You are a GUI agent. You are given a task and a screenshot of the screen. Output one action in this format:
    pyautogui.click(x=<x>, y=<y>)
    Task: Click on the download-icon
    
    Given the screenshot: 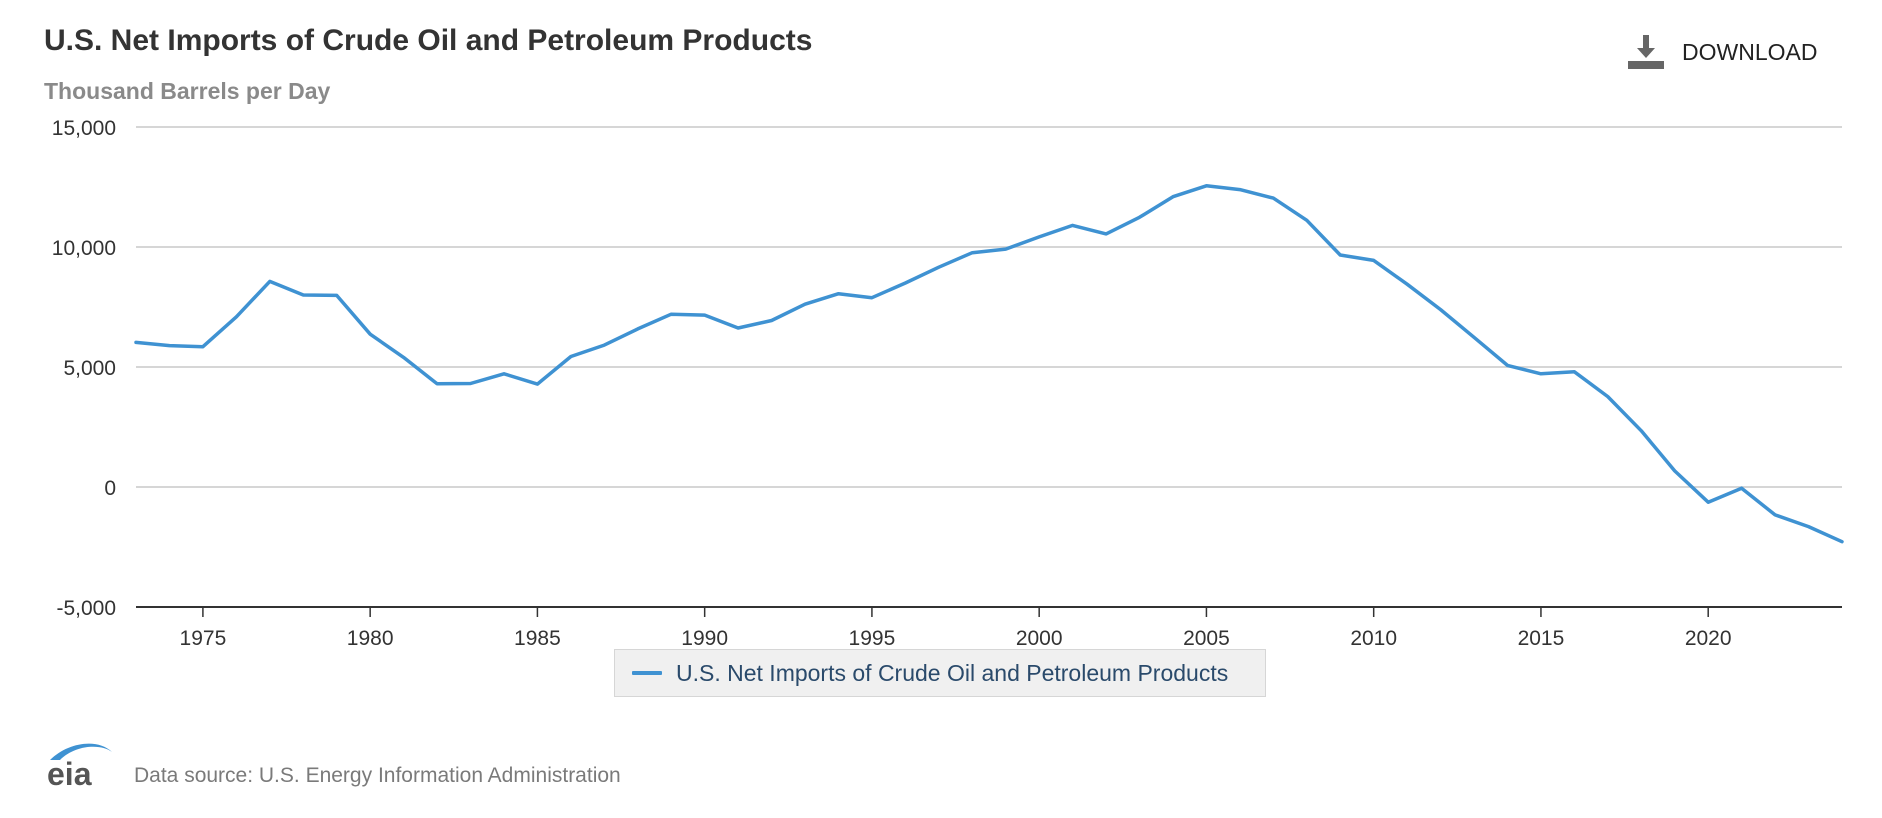 What is the action you would take?
    pyautogui.click(x=1646, y=52)
    